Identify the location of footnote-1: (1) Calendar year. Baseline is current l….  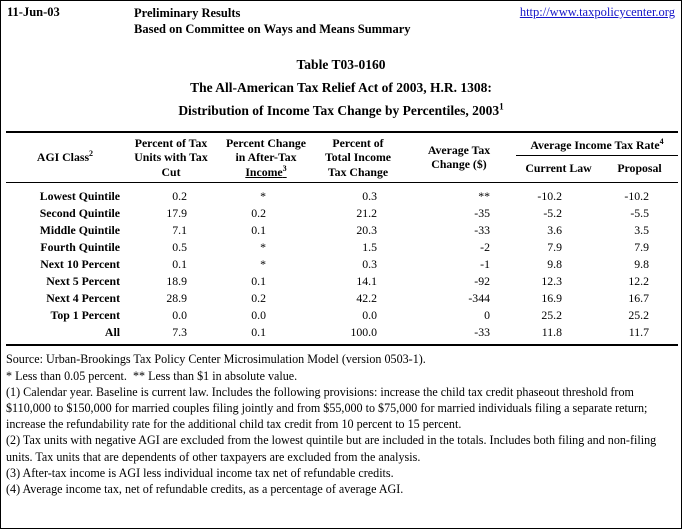
(327, 408).